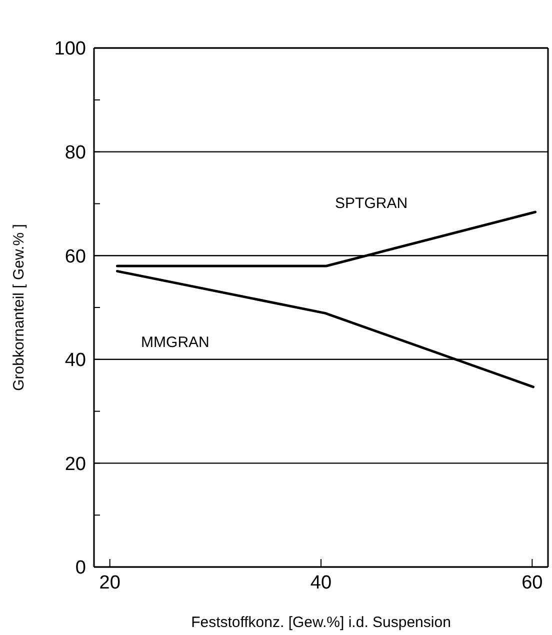 The image size is (552, 635). Describe the element at coordinates (70, 49) in the screenshot. I see `y-tick-label: 100` at that location.